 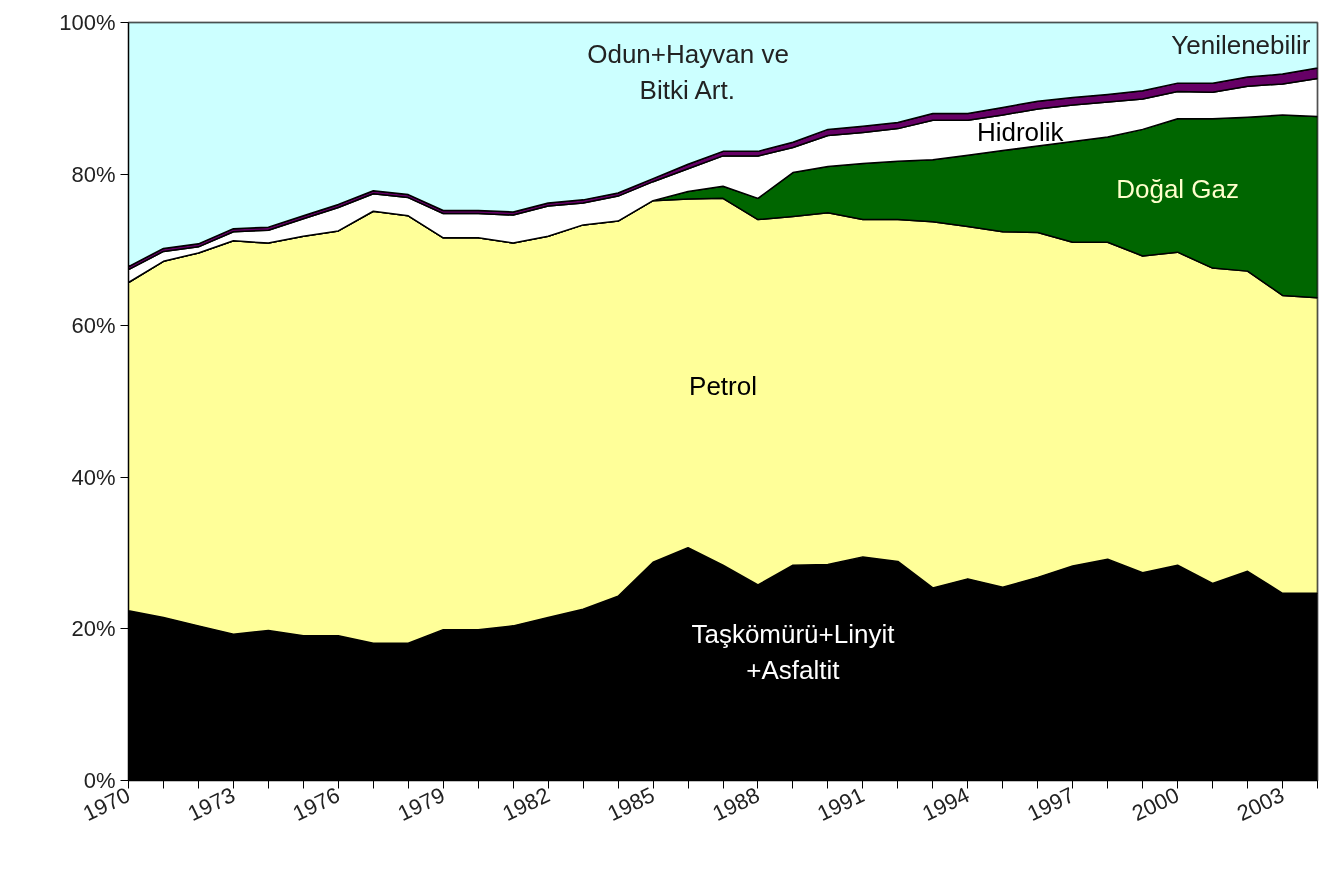 I want to click on x-tick-label: 1982, so click(x=526, y=804).